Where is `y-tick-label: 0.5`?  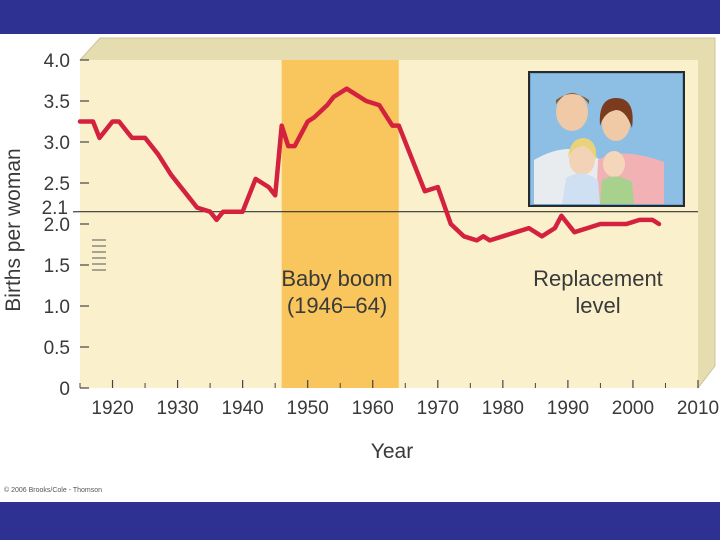
y-tick-label: 0.5 is located at coordinates (57, 348).